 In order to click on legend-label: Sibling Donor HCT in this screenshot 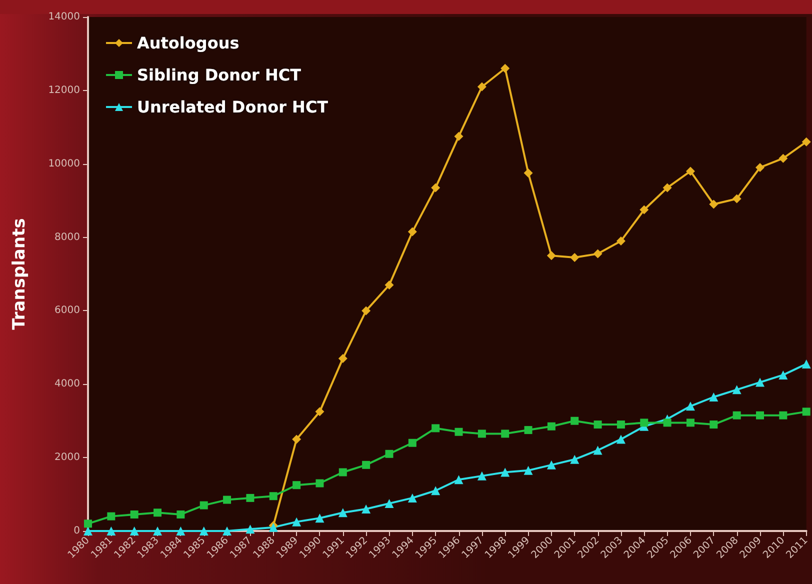, I will do `click(219, 75)`.